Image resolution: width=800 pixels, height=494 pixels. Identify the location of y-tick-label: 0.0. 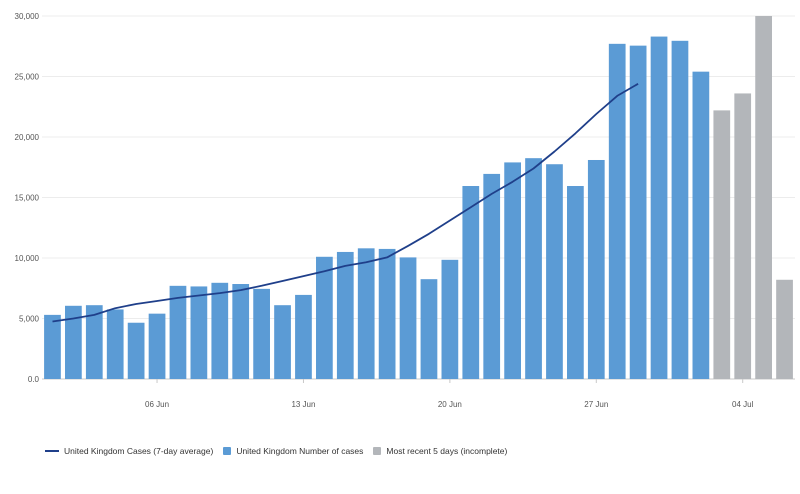
(34, 379).